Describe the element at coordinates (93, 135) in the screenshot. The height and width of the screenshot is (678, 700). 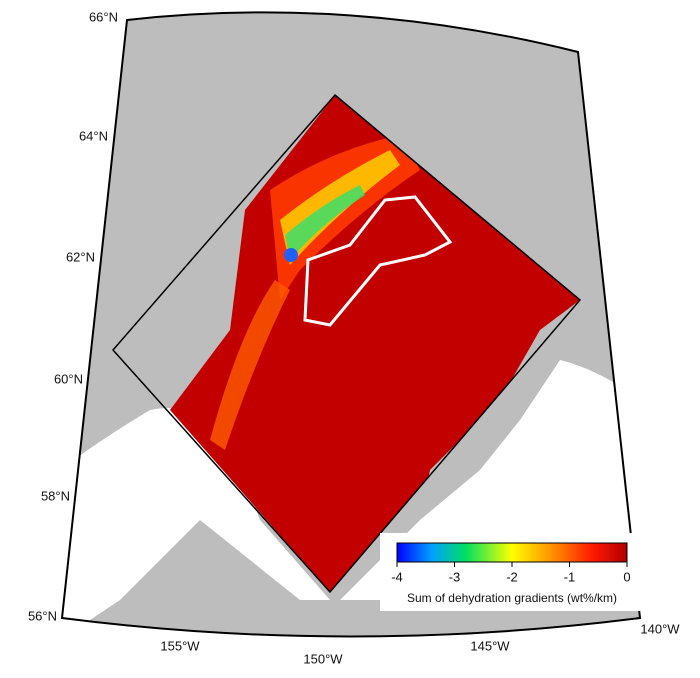
I see `lat-label: 64°N` at that location.